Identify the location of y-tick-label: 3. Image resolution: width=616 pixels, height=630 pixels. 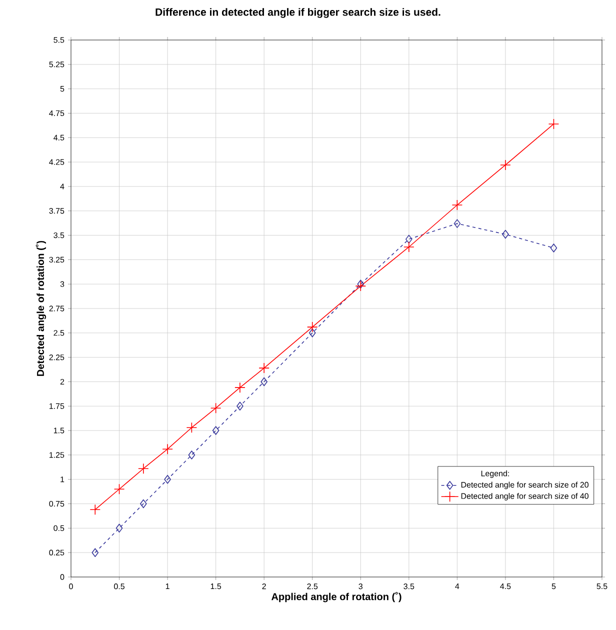
(62, 284).